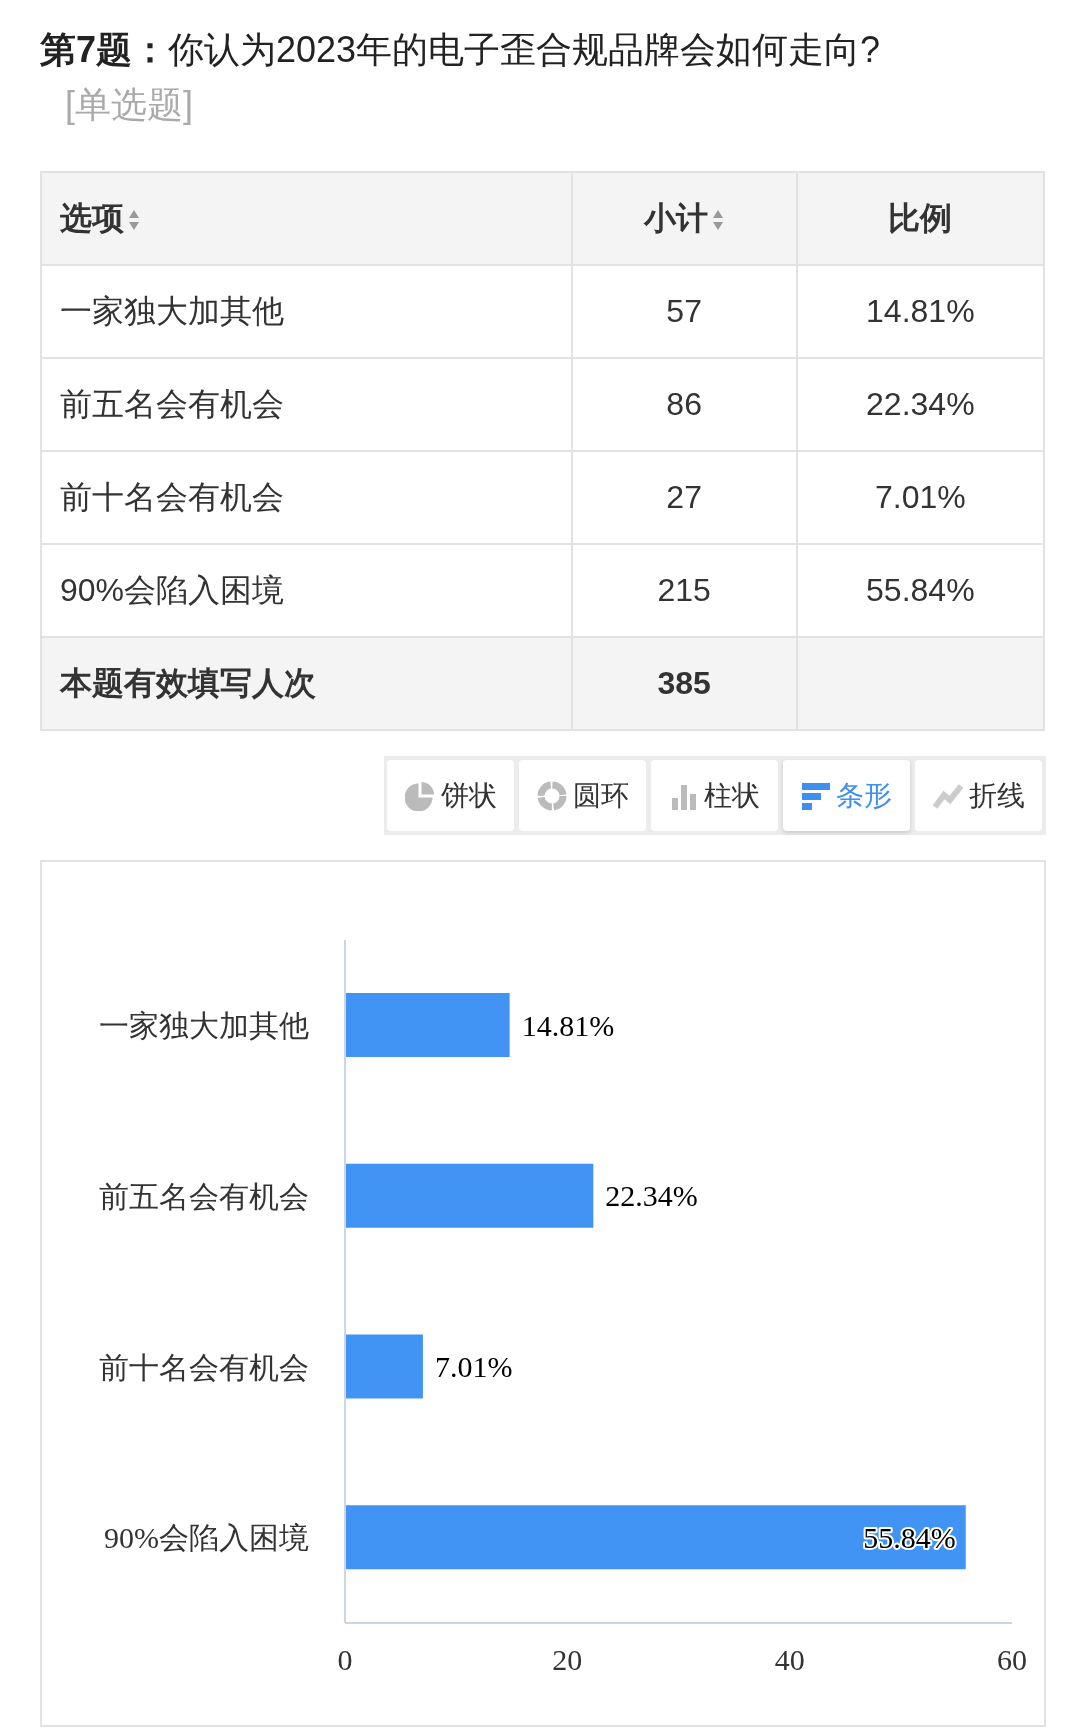 The height and width of the screenshot is (1729, 1080). I want to click on y-tick-label: 前五名会有机会, so click(204, 1196).